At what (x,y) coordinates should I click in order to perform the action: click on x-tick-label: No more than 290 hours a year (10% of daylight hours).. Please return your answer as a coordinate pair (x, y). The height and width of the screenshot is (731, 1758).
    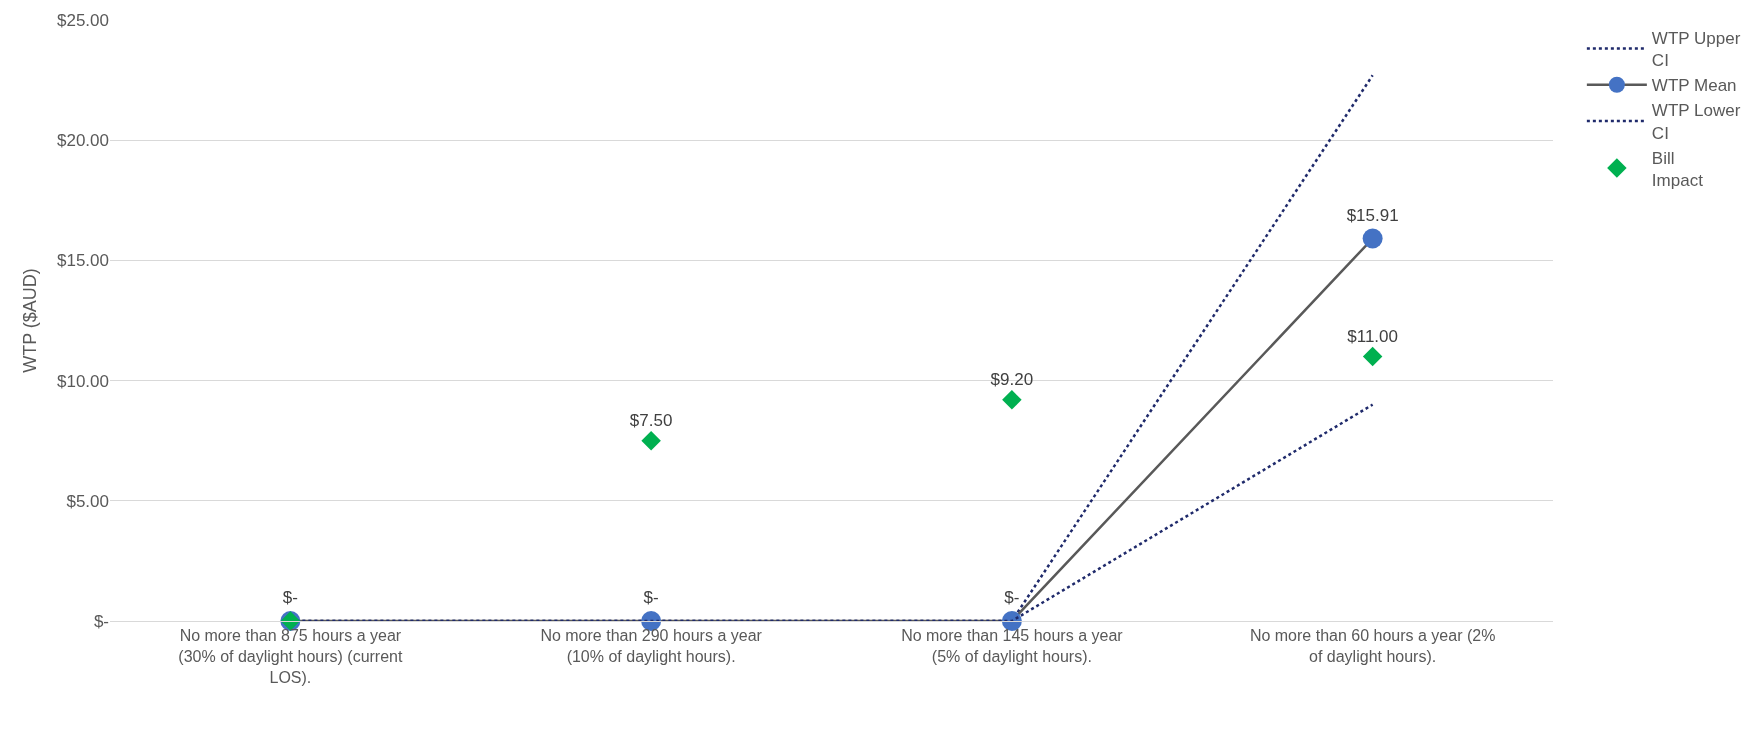
    Looking at the image, I should click on (651, 646).